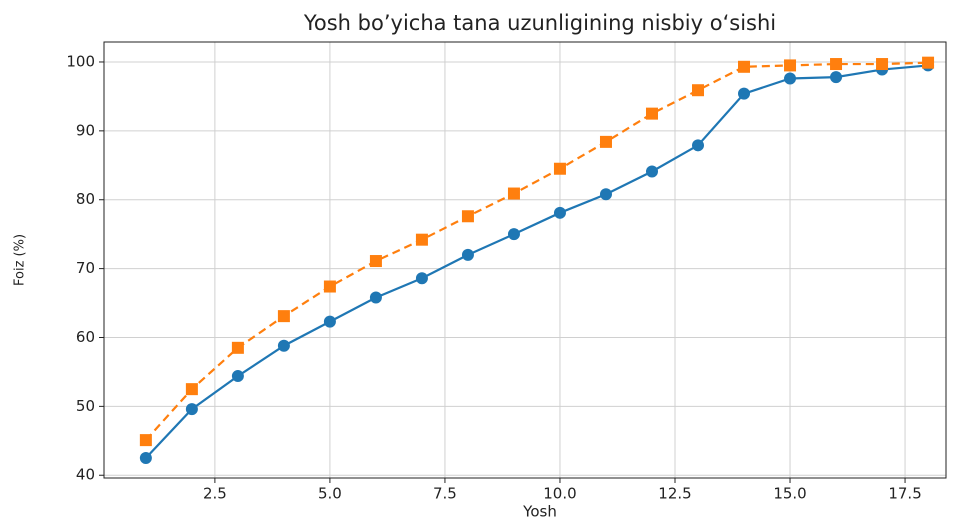  What do you see at coordinates (789, 494) in the screenshot?
I see `x-tick-label: 15.0` at bounding box center [789, 494].